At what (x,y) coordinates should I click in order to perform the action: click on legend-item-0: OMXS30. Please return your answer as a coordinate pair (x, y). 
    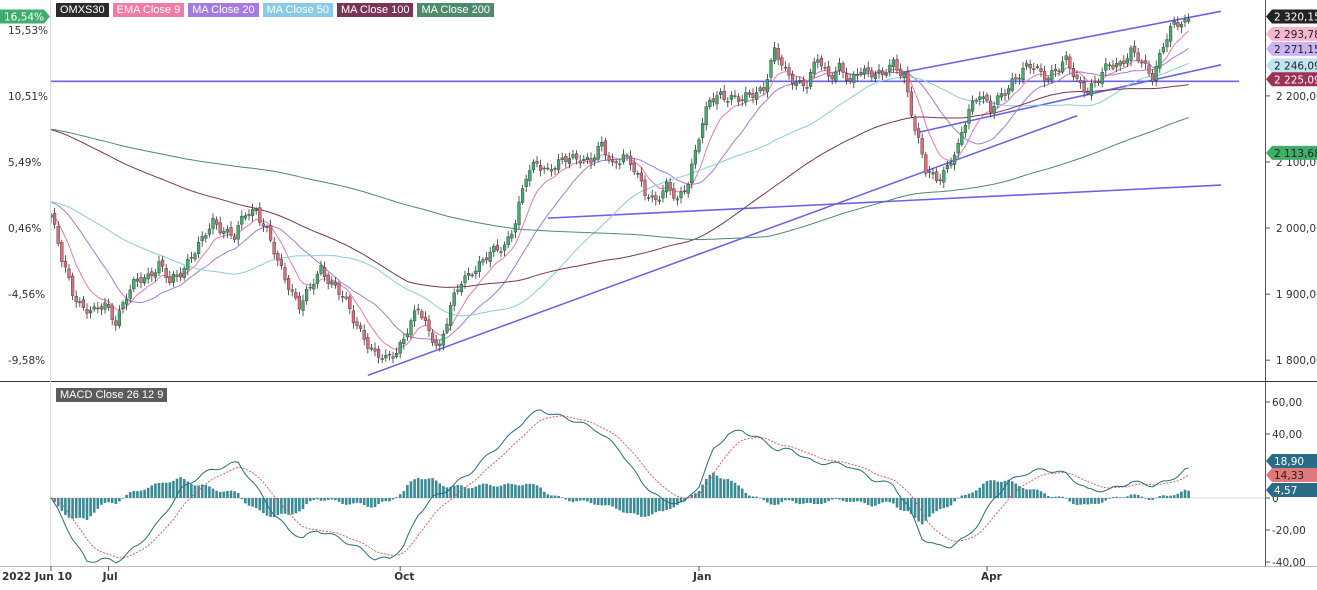
    Looking at the image, I should click on (82, 10).